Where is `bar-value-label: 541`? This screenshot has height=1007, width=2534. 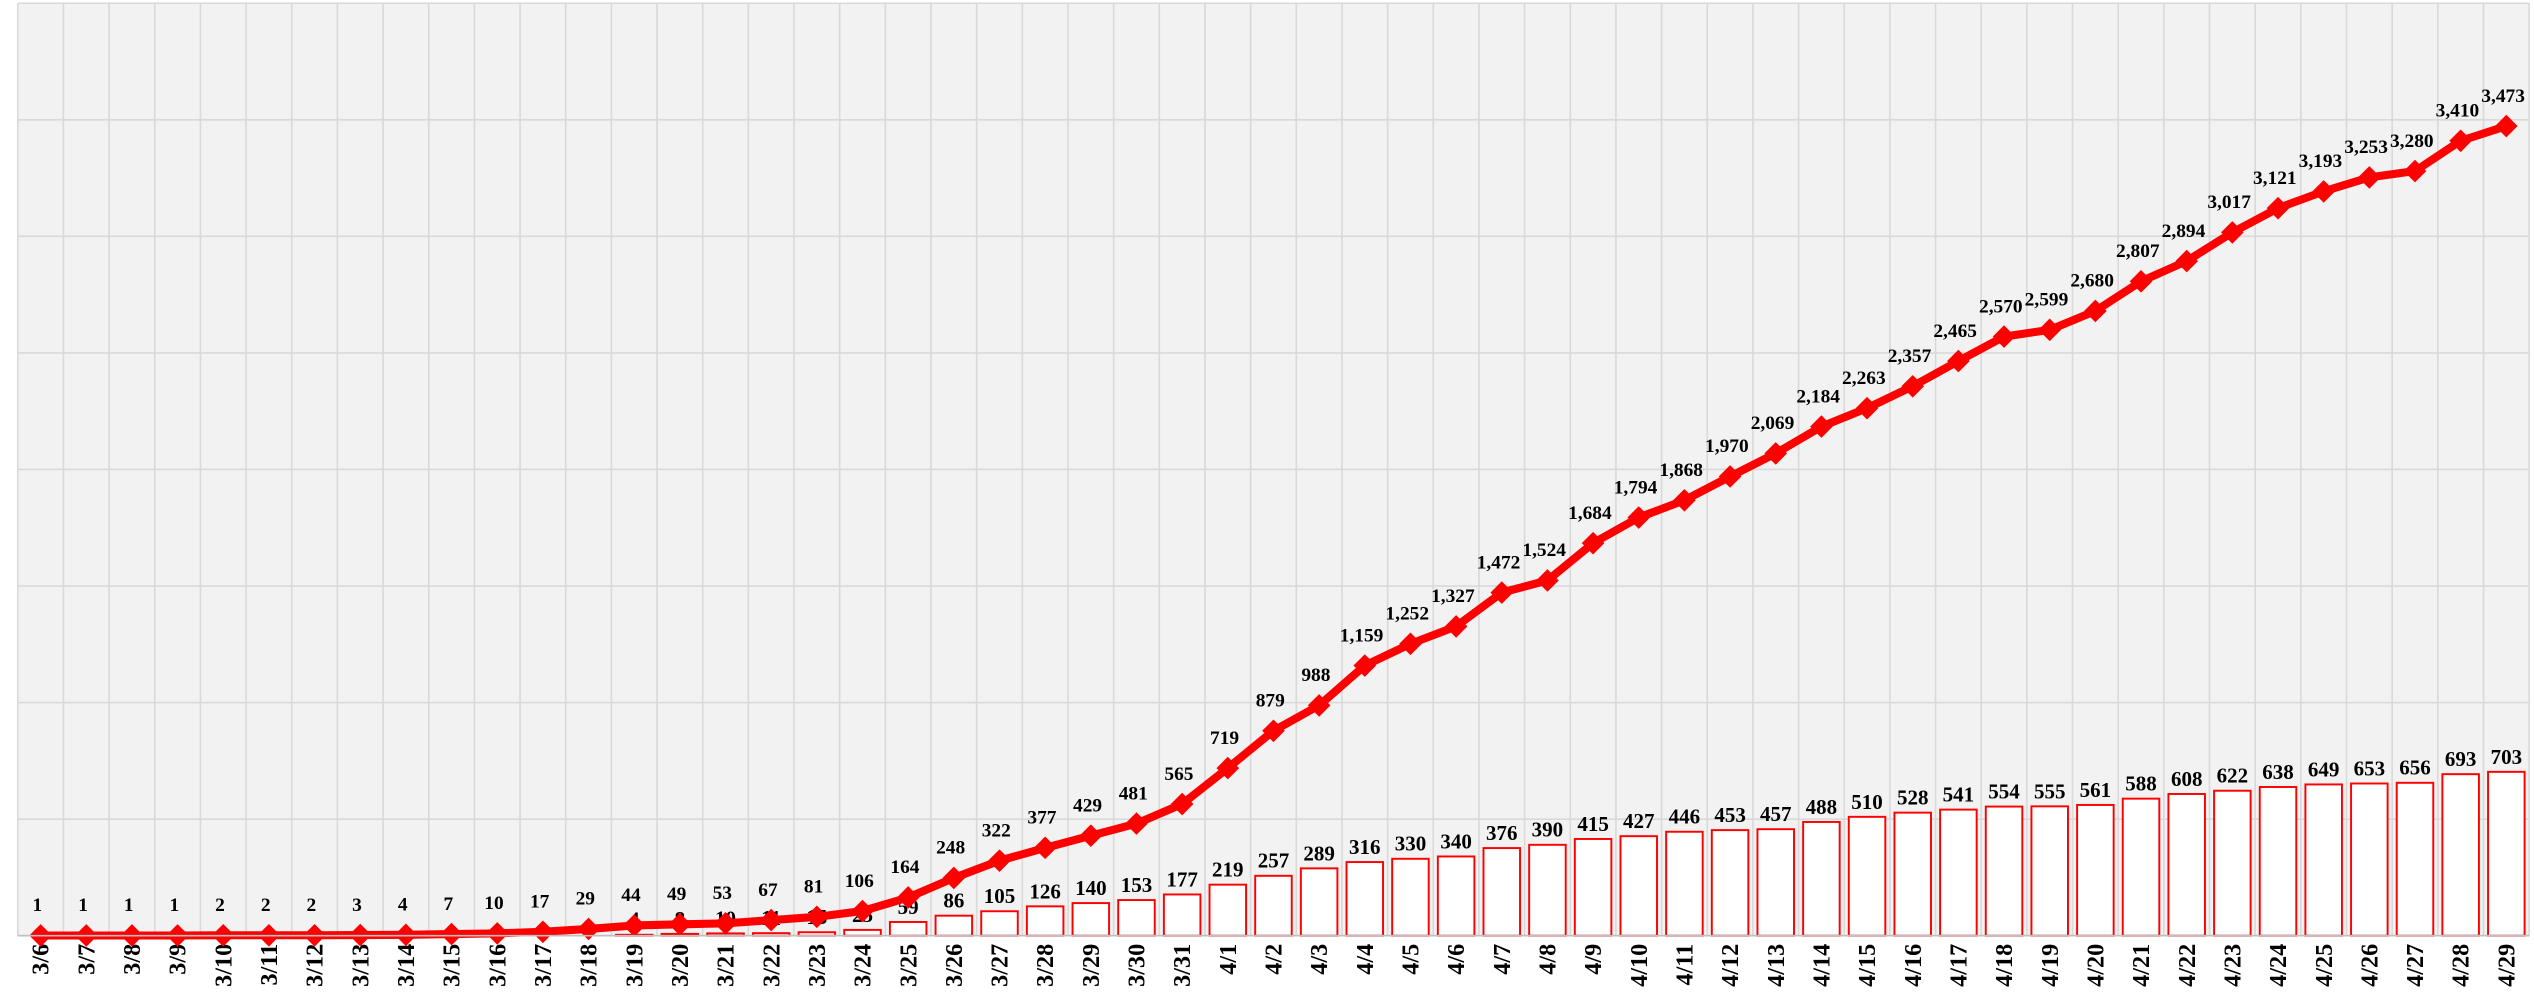
bar-value-label: 541 is located at coordinates (1958, 795).